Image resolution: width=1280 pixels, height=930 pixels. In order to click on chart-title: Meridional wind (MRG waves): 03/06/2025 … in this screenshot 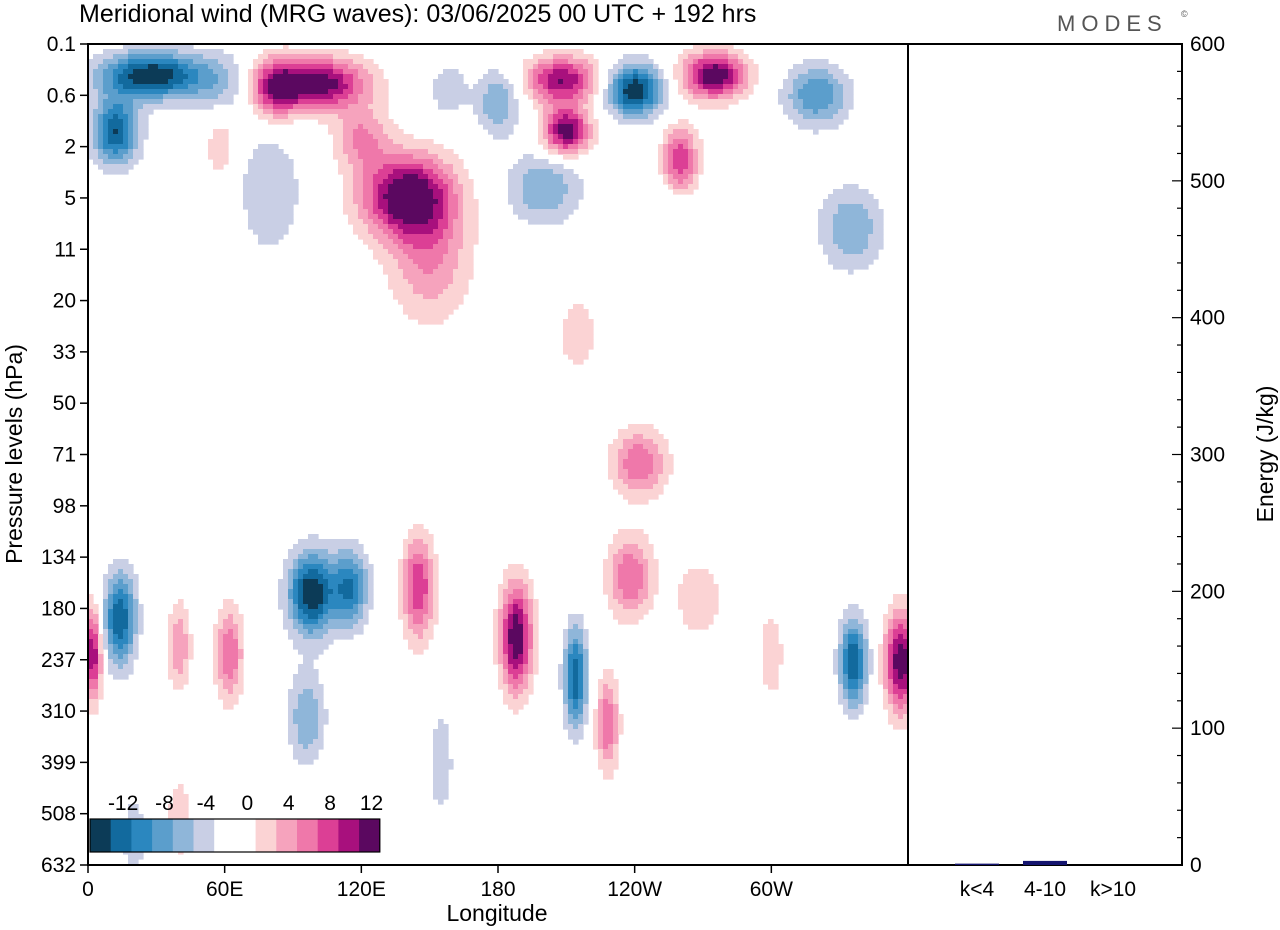, I will do `click(417, 14)`.